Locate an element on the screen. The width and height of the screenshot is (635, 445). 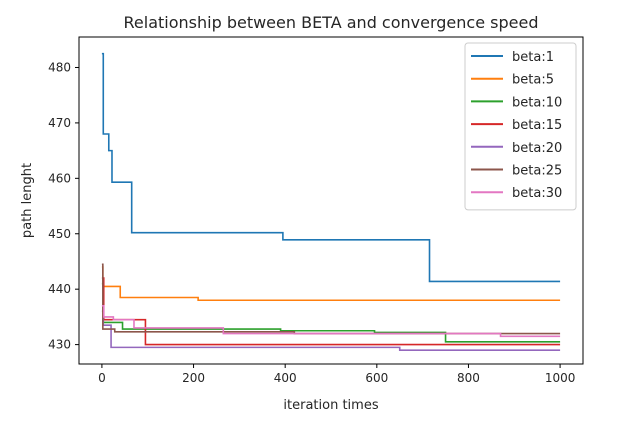
x-axis: 0 200 400 600 800 1000 is located at coordinates (336, 374).